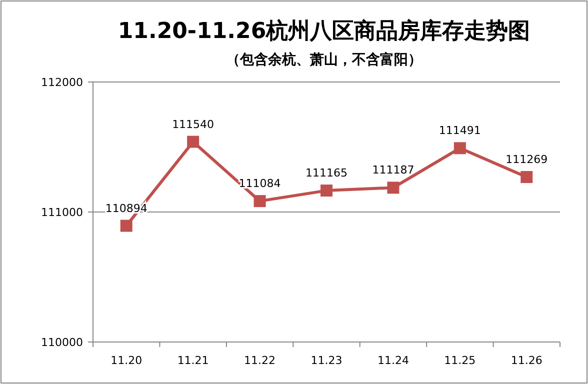  Describe the element at coordinates (526, 360) in the screenshot. I see `x-tick-label: 11.26` at that location.